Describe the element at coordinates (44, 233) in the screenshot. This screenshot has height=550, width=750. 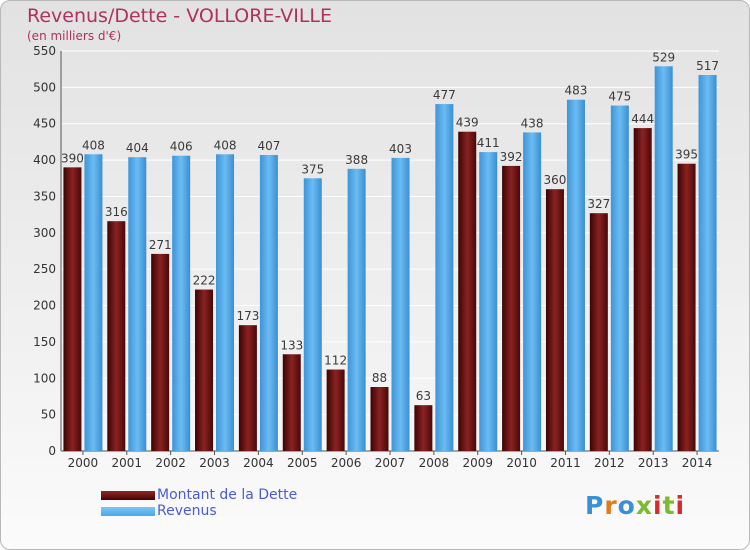
I see `y-tick-label: 300` at that location.